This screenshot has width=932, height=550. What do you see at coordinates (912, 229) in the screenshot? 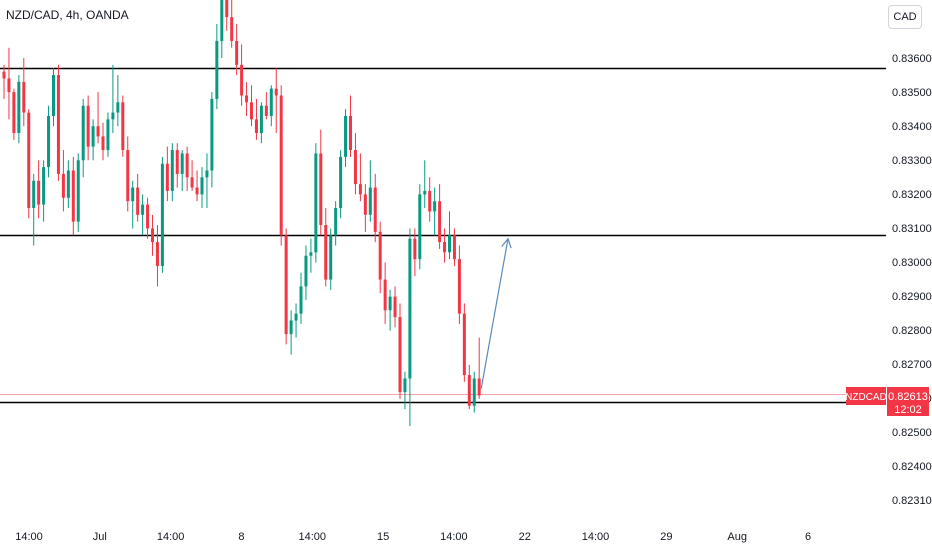
I see `price-axis-label: 0.83100` at bounding box center [912, 229].